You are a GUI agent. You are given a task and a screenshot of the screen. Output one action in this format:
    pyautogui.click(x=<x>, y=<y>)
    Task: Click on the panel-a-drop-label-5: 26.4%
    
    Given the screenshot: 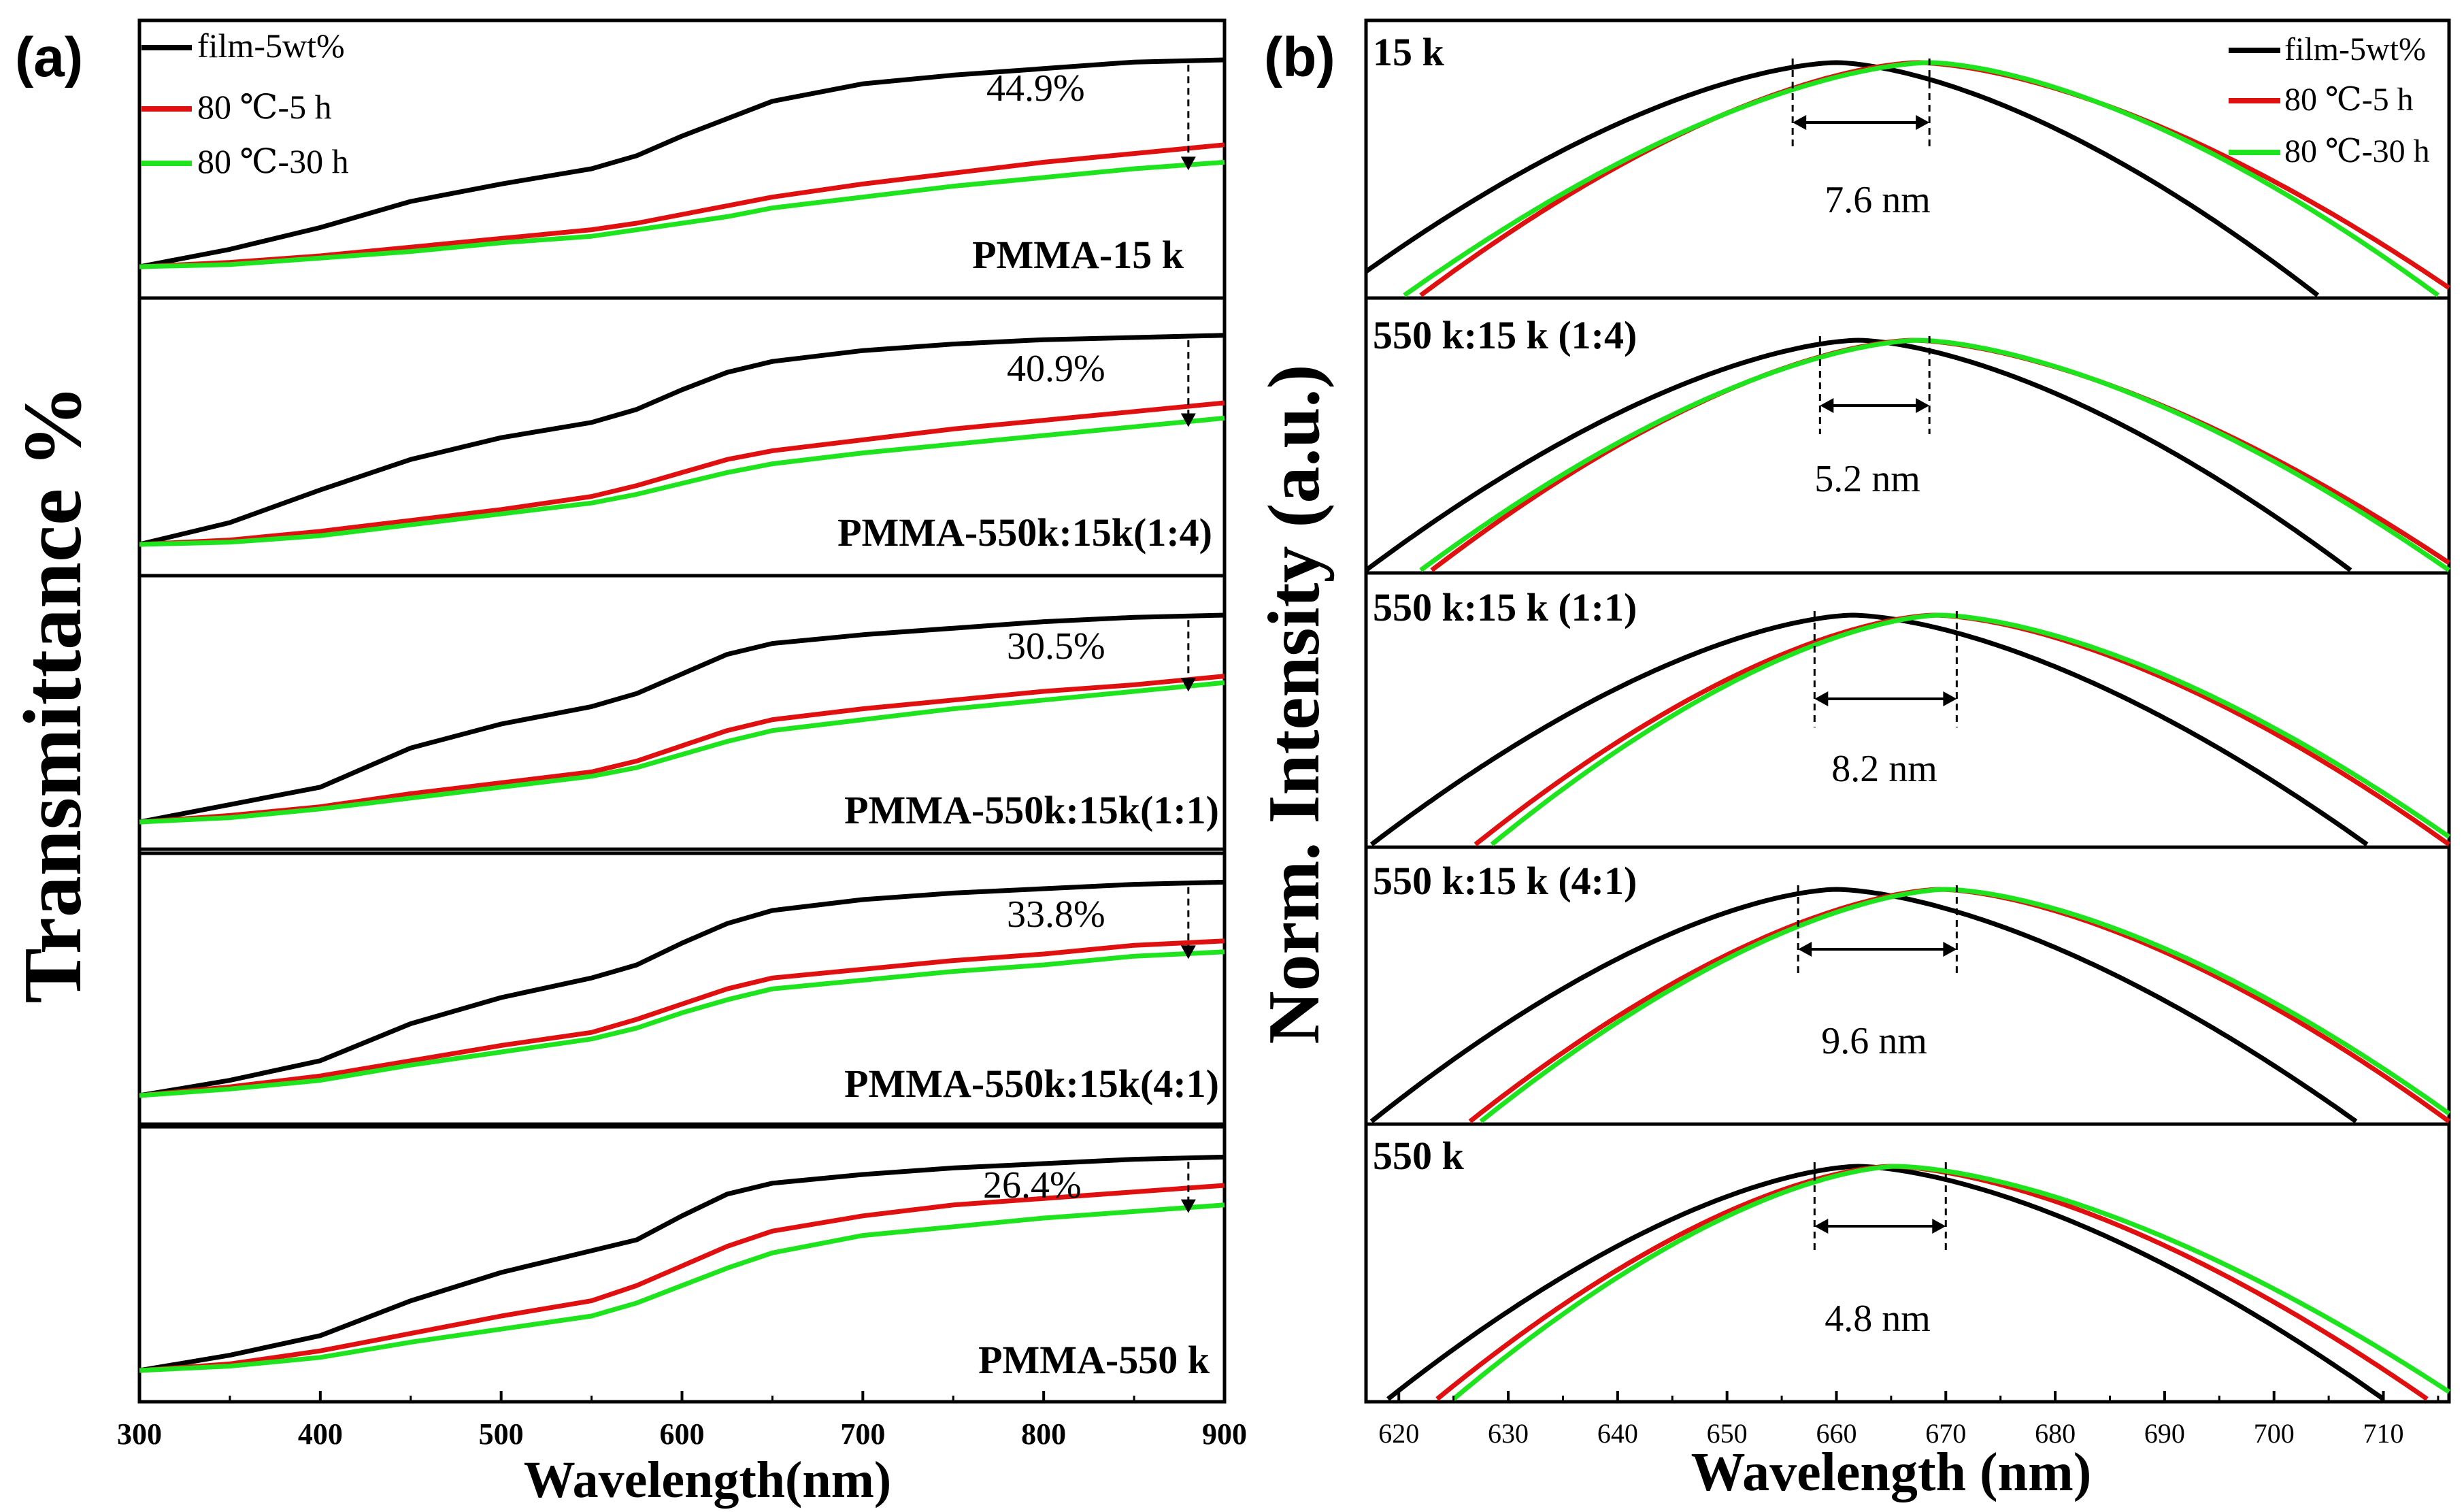 What is the action you would take?
    pyautogui.click(x=1032, y=1185)
    